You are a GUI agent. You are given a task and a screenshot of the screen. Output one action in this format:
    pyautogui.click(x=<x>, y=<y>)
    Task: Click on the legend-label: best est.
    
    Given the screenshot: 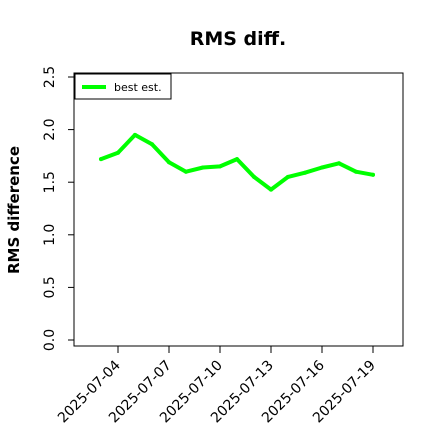 What is the action you would take?
    pyautogui.click(x=138, y=87)
    